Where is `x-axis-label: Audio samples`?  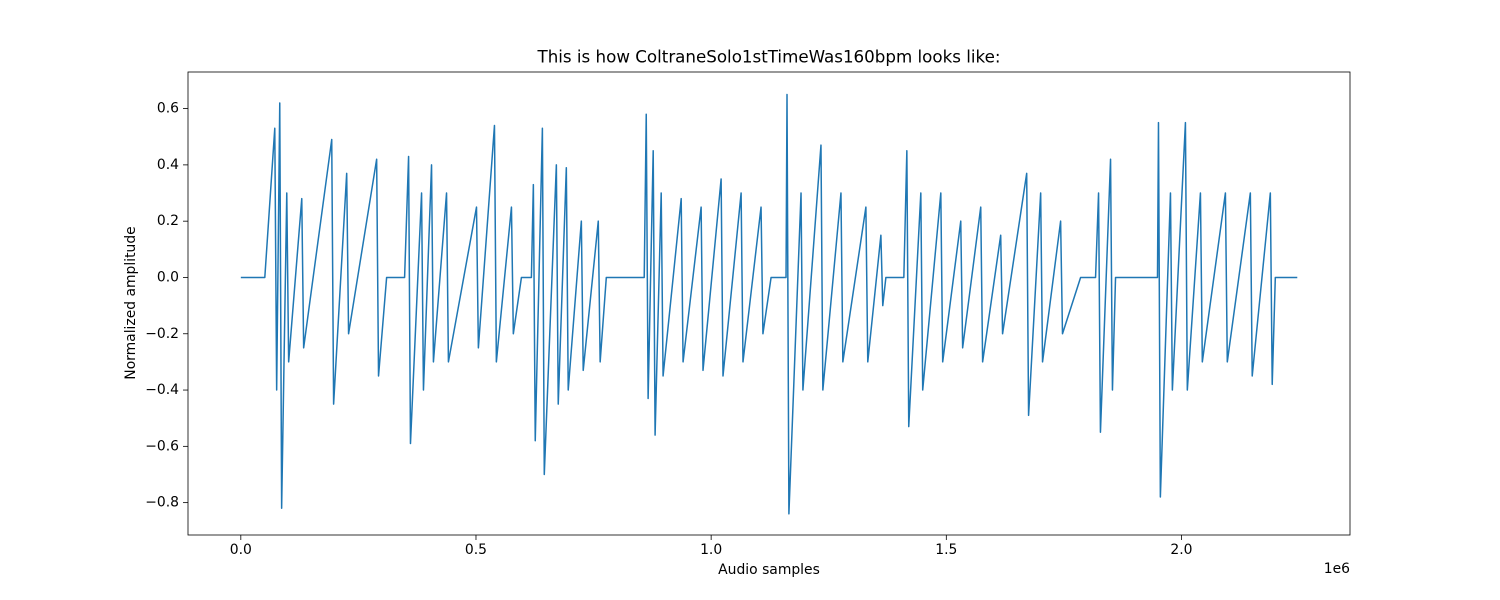
x-axis-label: Audio samples is located at coordinates (769, 570).